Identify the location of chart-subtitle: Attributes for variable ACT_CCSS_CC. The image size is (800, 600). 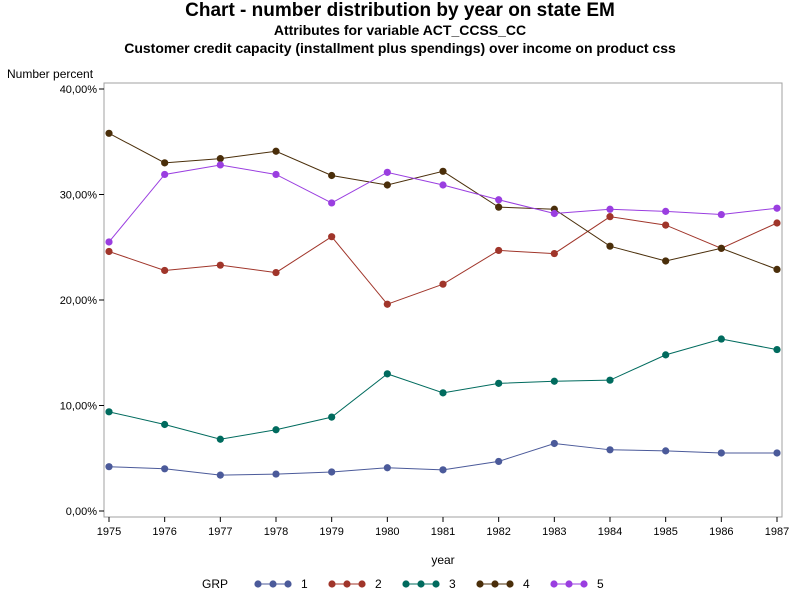
(400, 30).